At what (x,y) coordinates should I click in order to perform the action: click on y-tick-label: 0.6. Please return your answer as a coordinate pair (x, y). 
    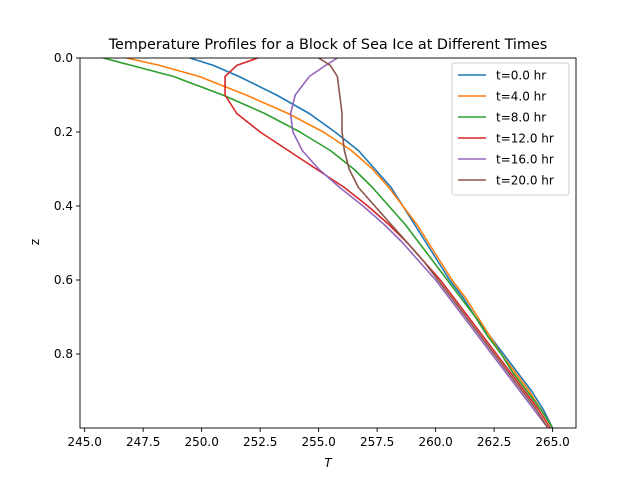
    Looking at the image, I should click on (63, 280).